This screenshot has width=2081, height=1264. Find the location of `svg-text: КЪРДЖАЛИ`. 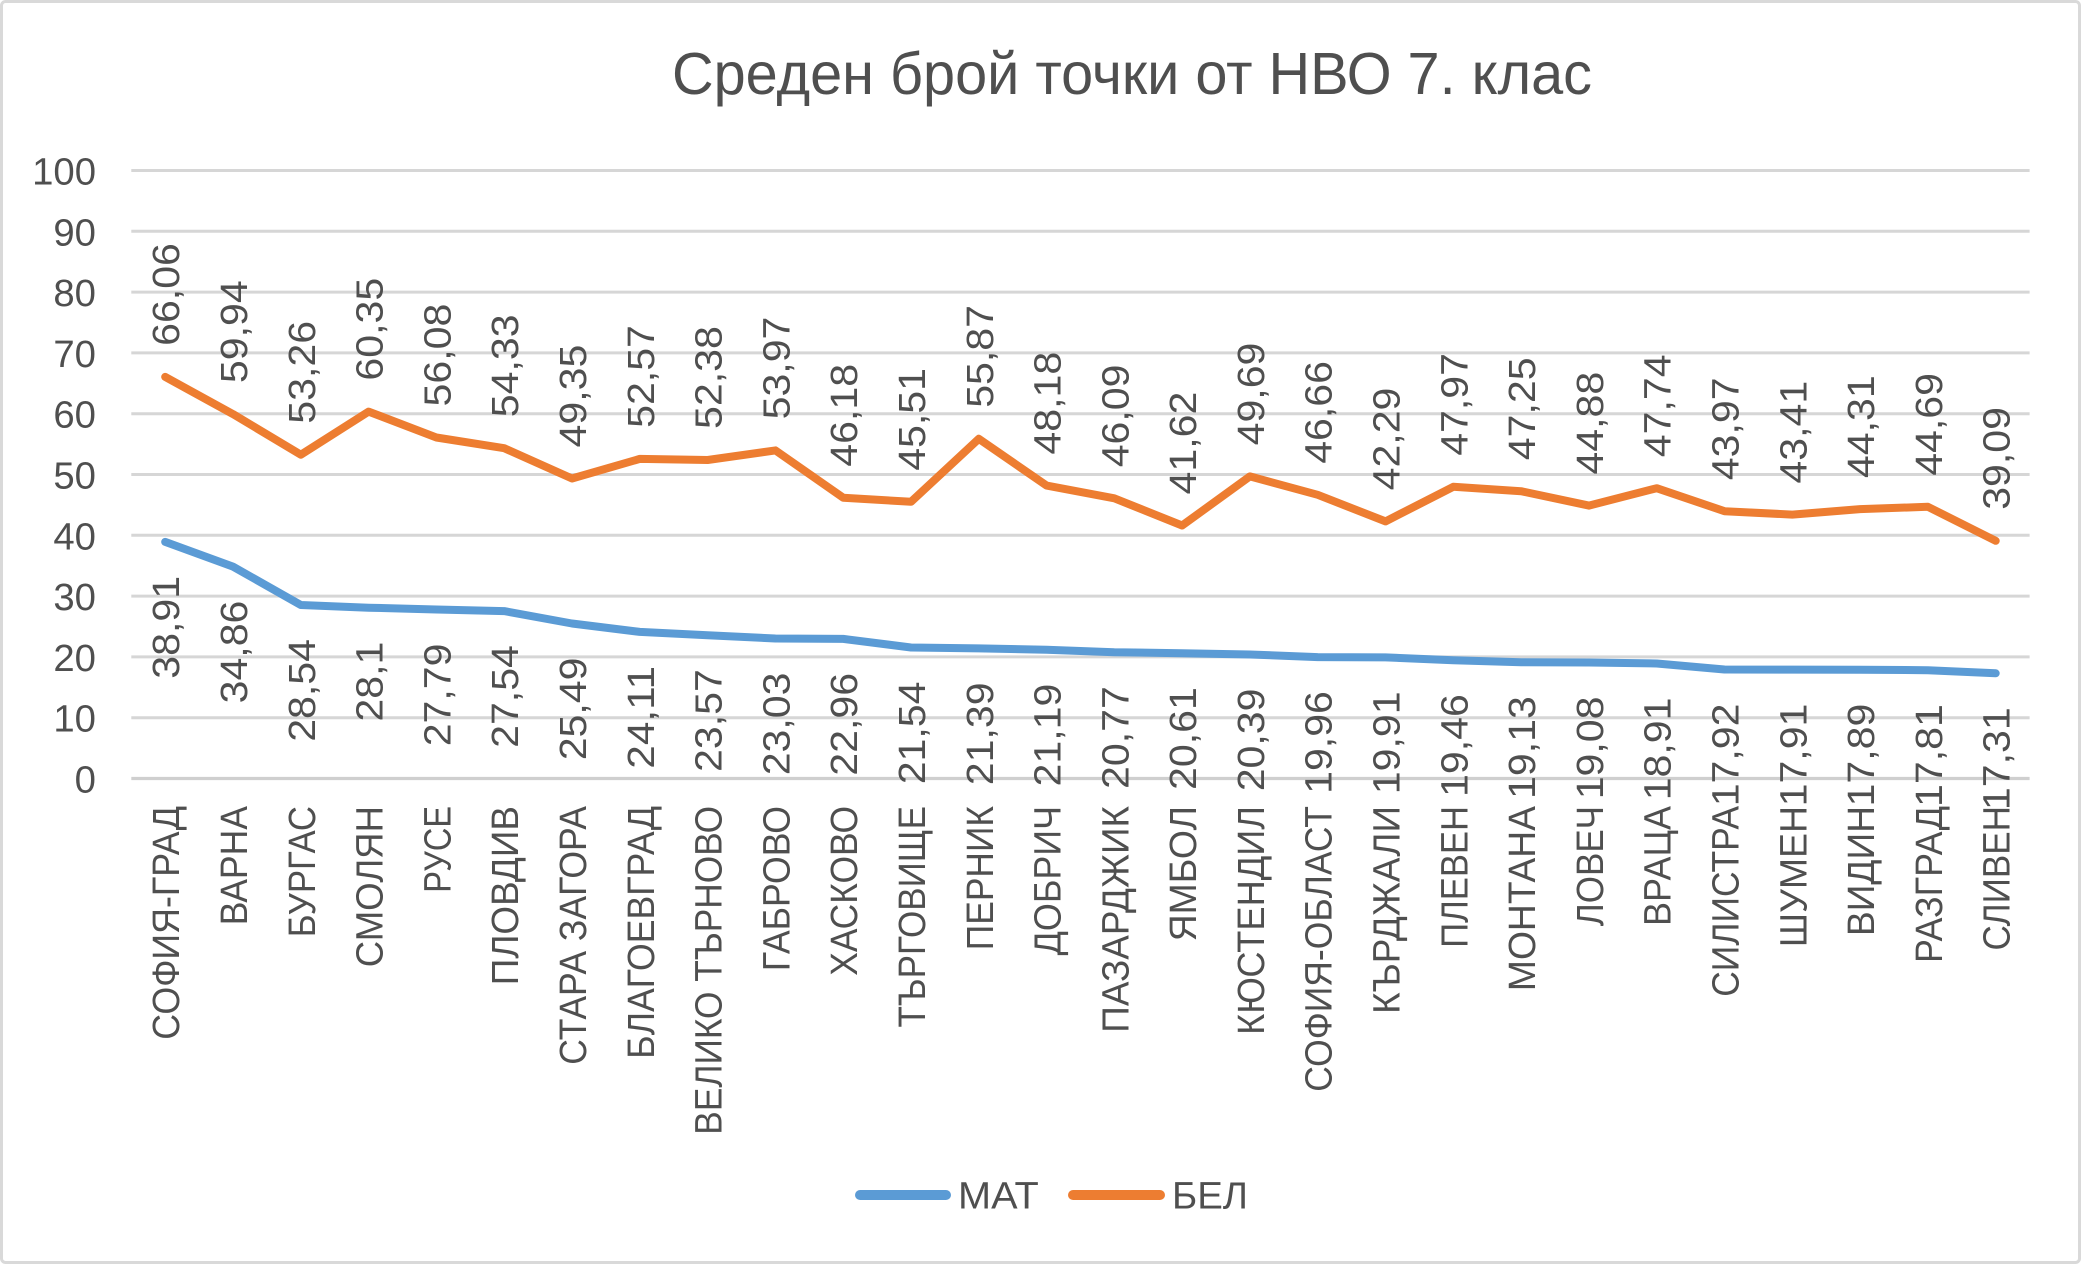

svg-text: КЪРДЖАЛИ is located at coordinates (1388, 910).